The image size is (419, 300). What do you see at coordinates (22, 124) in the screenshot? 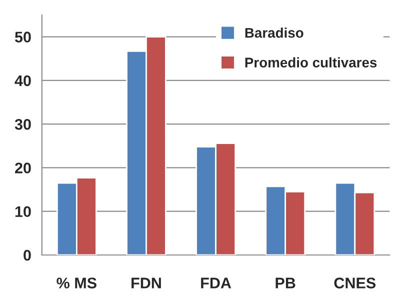
I see `y-tick-label: 30` at bounding box center [22, 124].